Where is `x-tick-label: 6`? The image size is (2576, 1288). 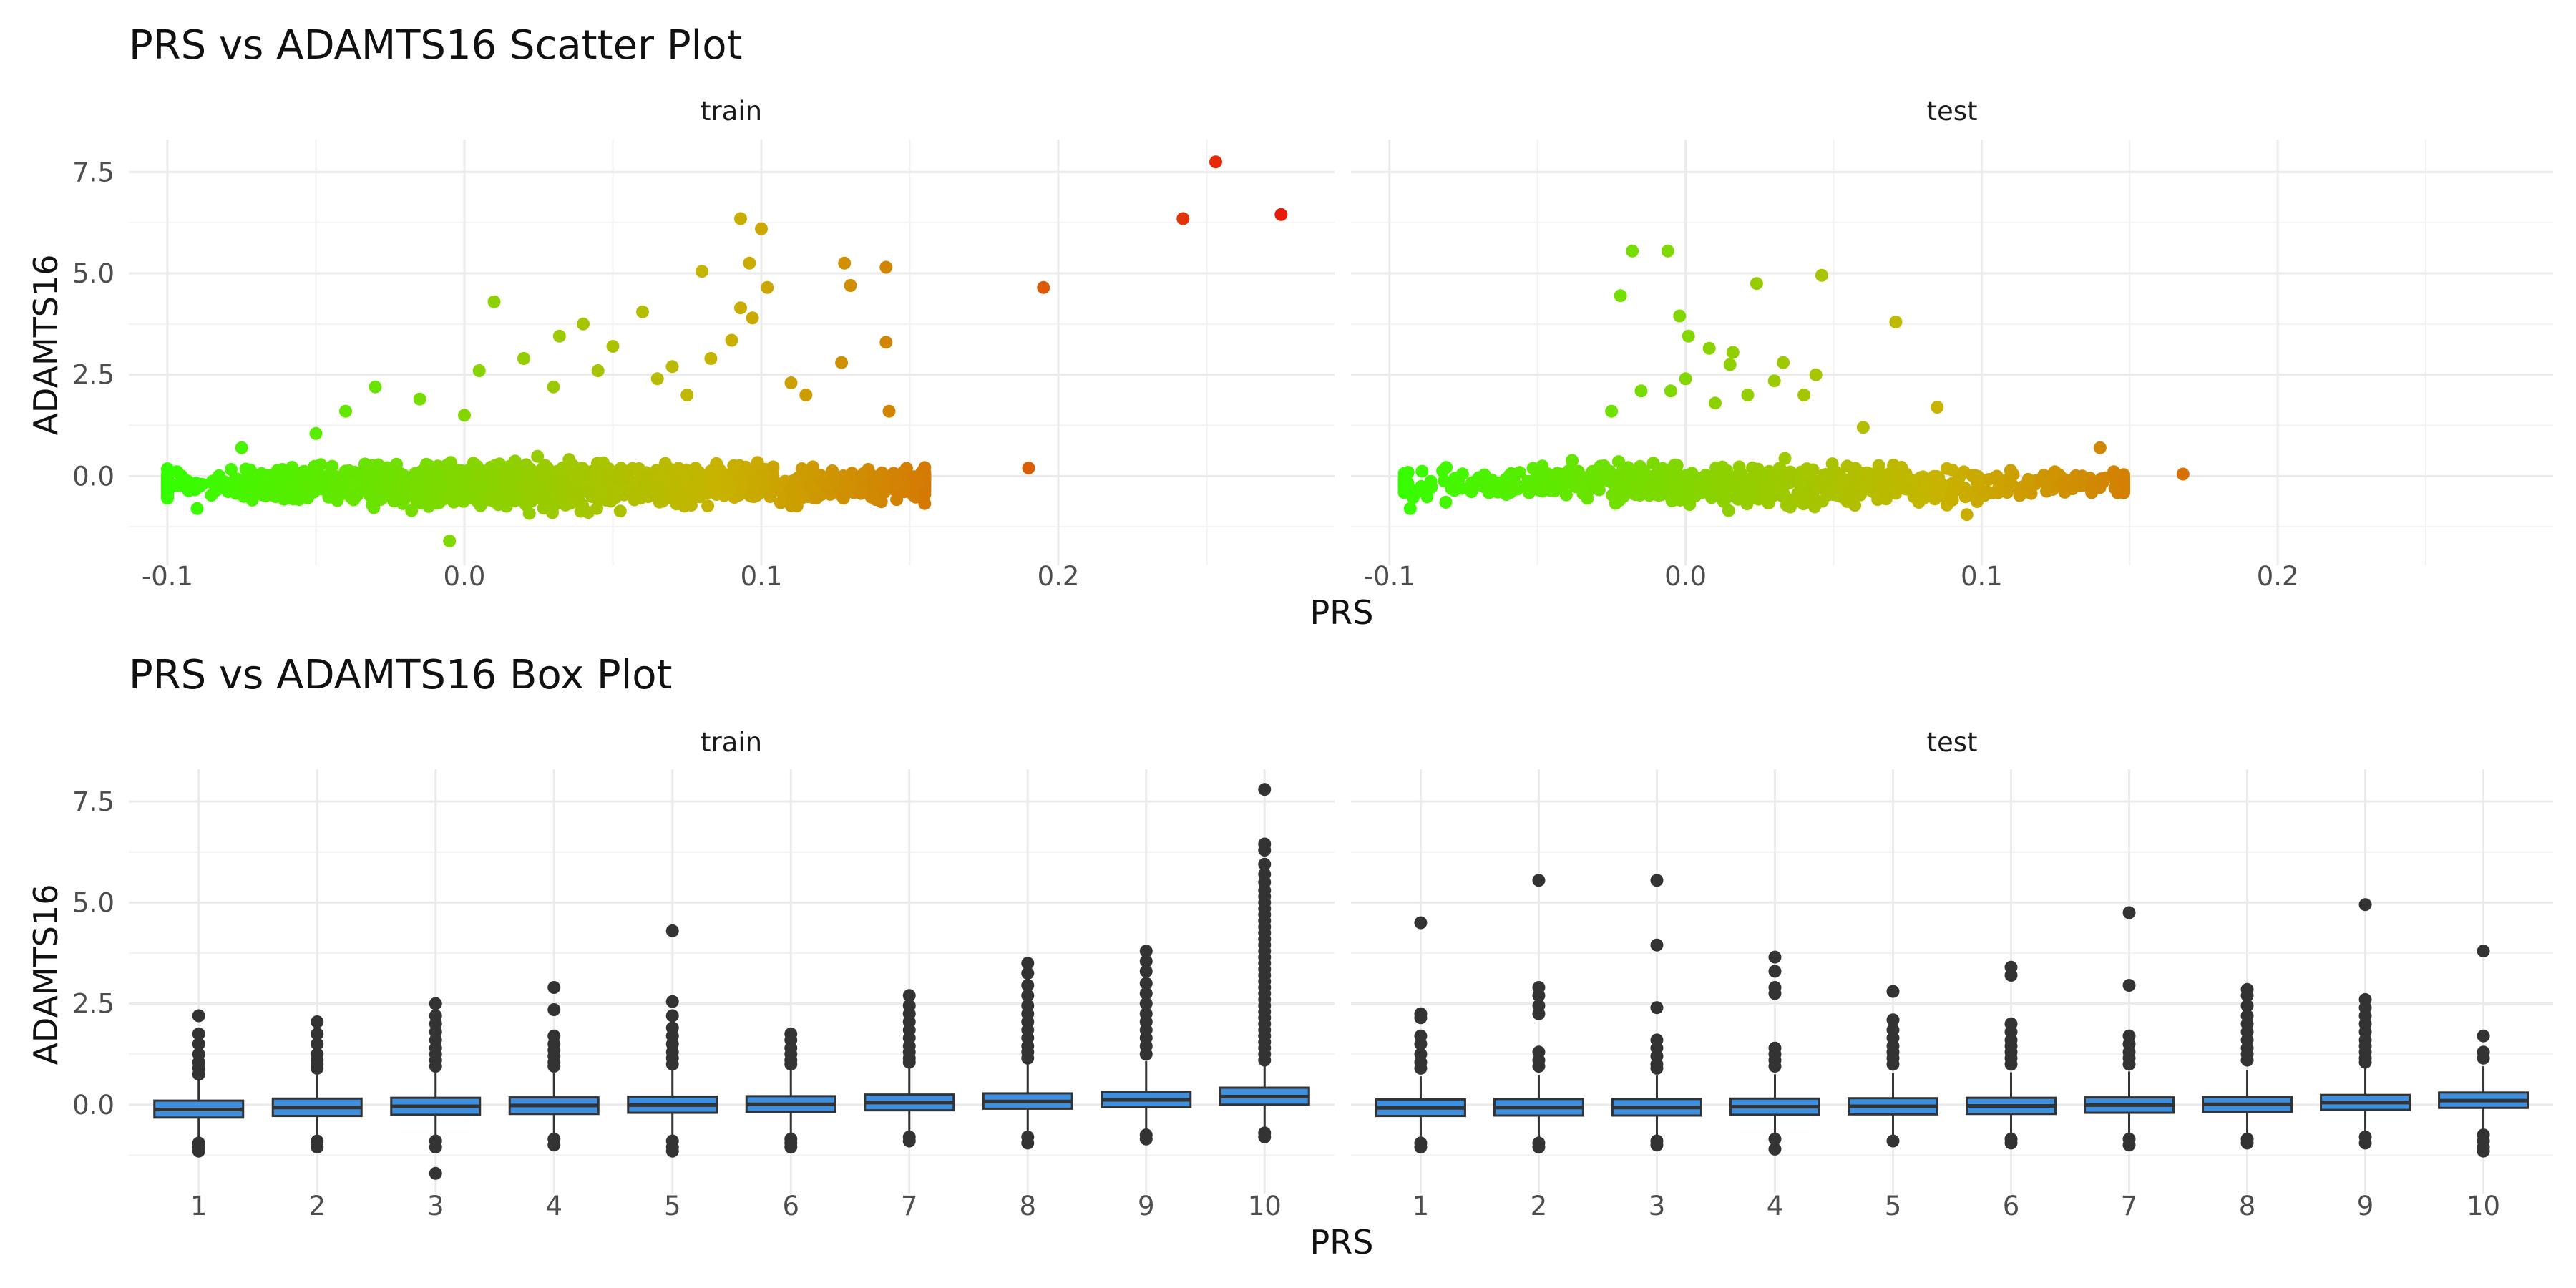 x-tick-label: 6 is located at coordinates (2011, 1206).